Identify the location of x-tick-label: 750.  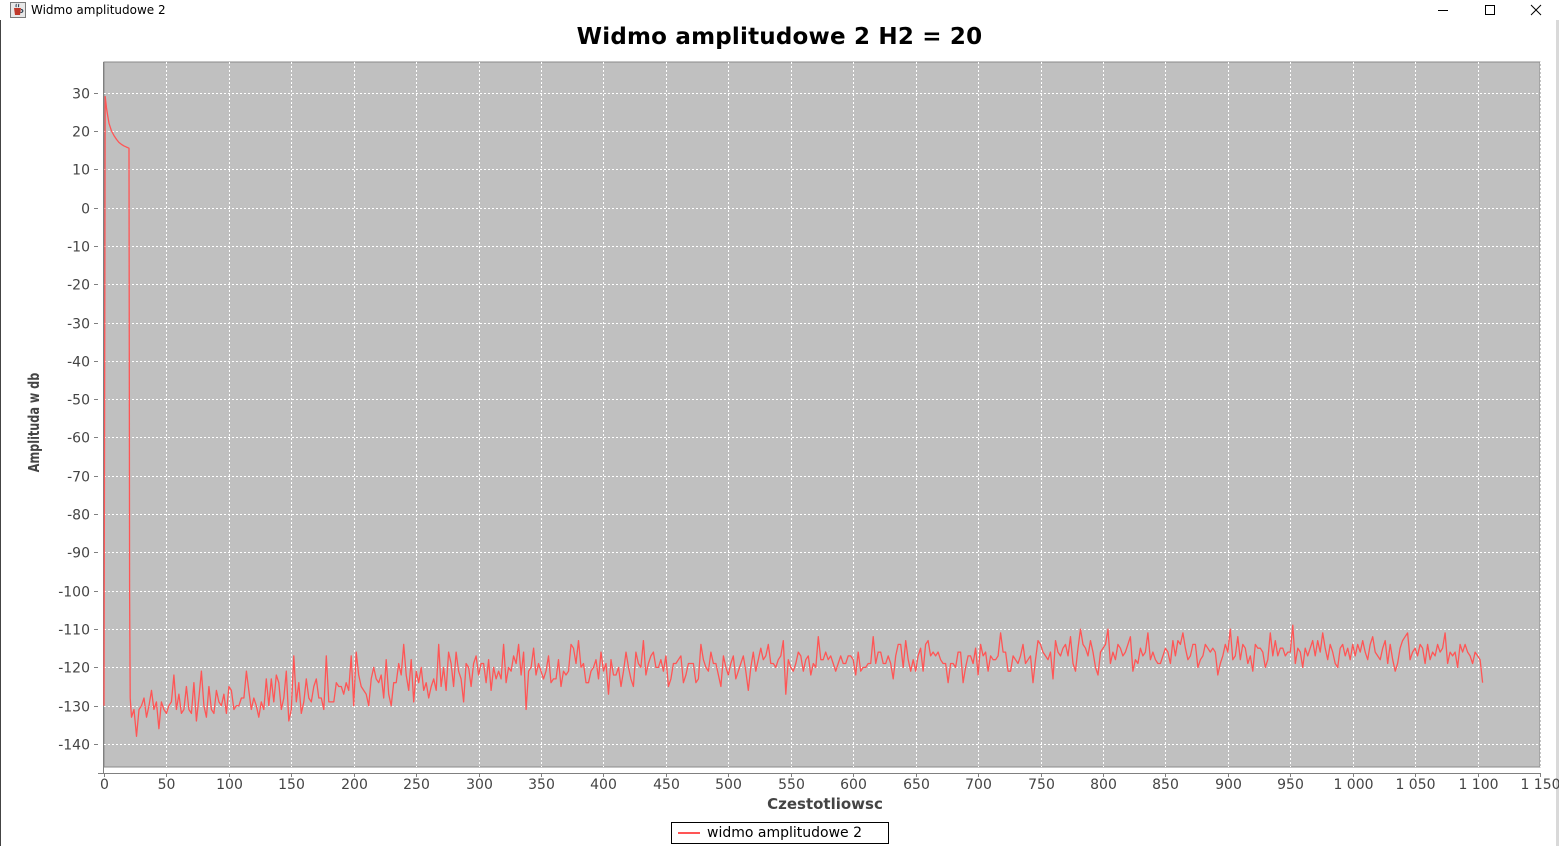
(1041, 785).